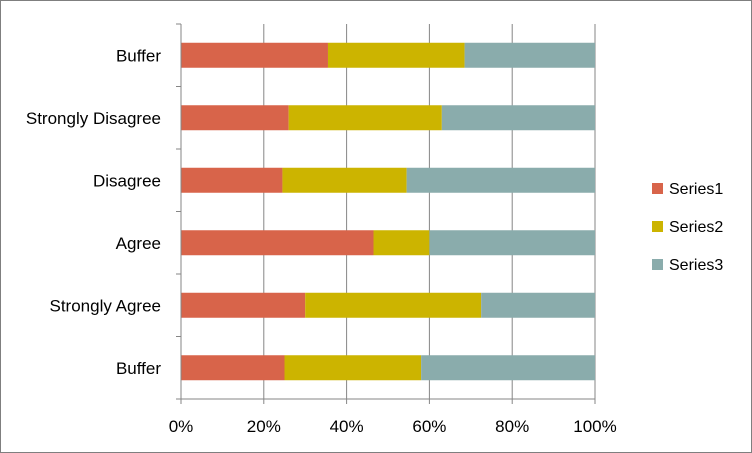 This screenshot has height=453, width=752. Describe the element at coordinates (538, 305) in the screenshot. I see `bar-series3-row2` at that location.